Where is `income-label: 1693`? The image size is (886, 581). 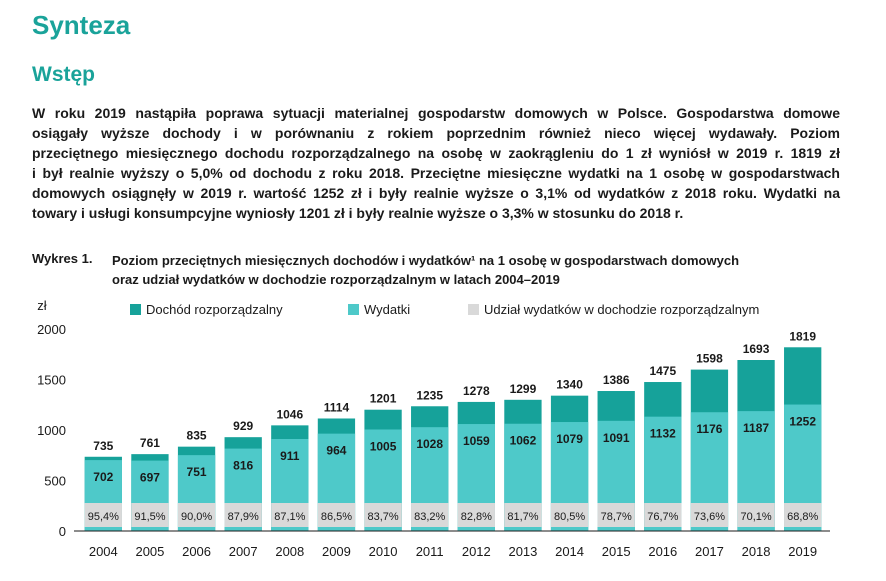
income-label: 1693 is located at coordinates (756, 349).